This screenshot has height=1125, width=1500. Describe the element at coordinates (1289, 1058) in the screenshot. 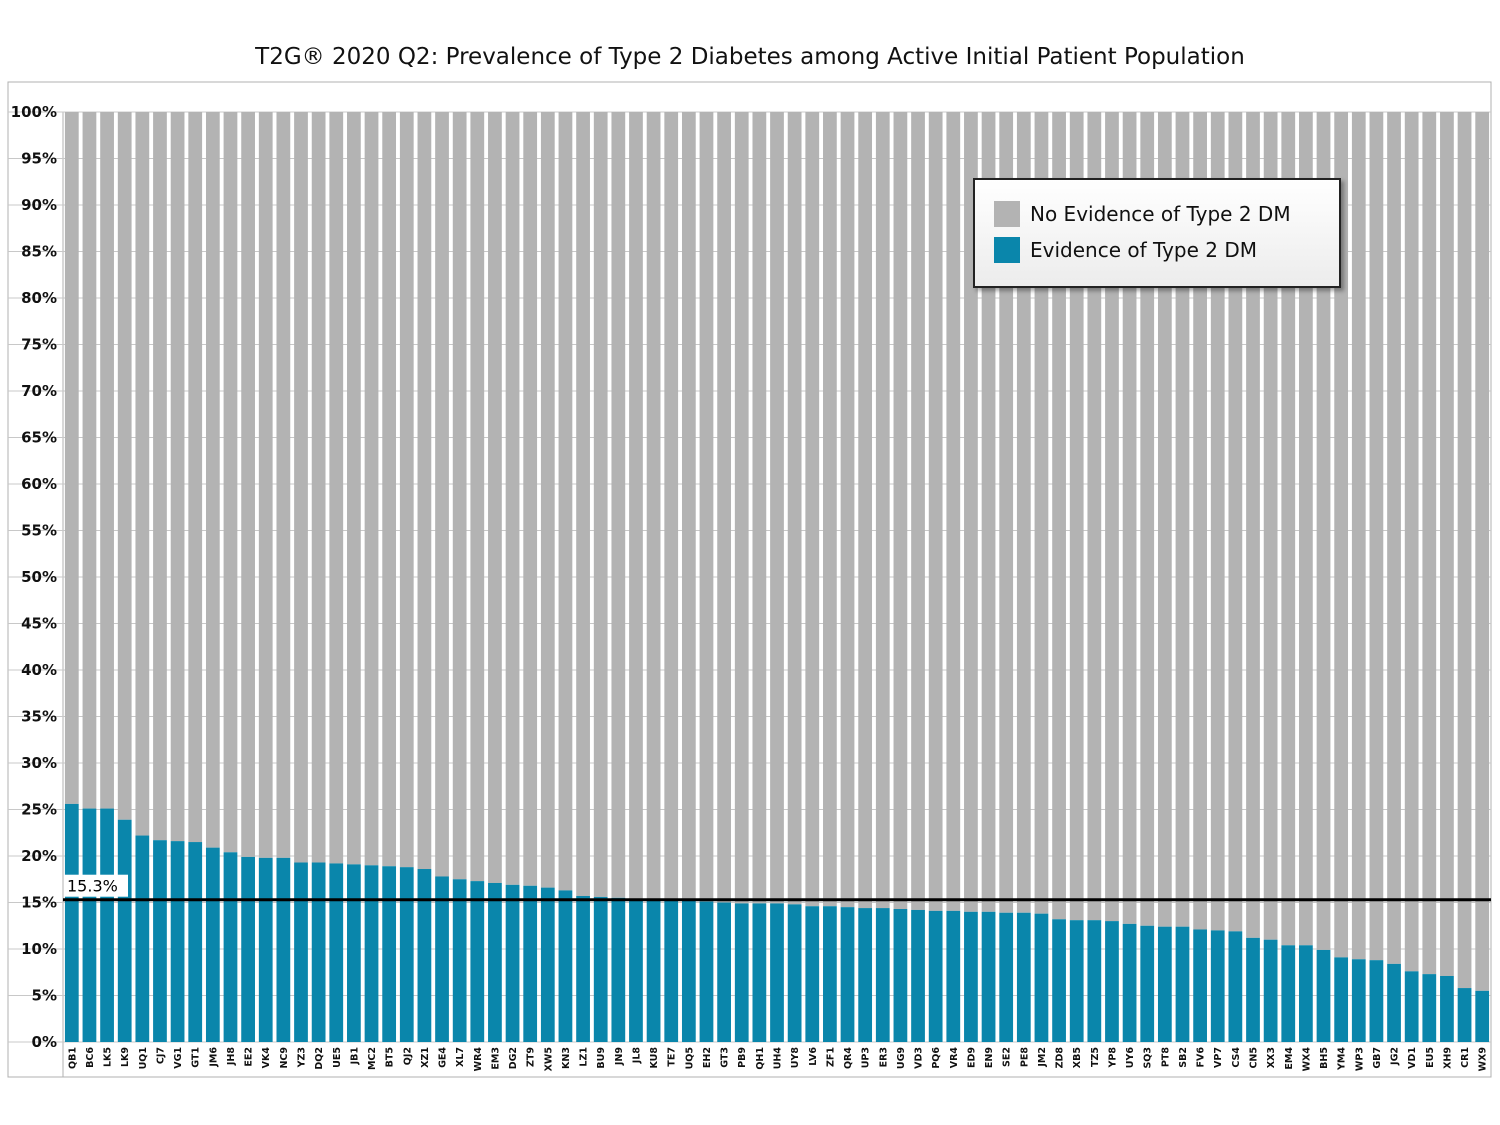

I see `x-tick-label: EM4` at that location.